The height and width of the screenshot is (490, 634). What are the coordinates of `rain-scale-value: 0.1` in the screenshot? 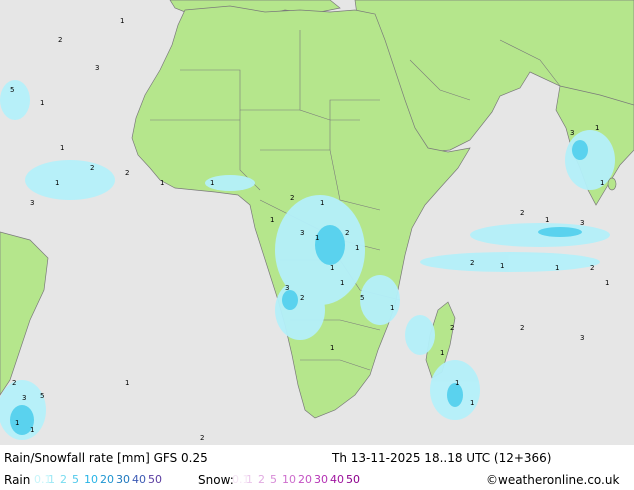 It's located at (43, 479).